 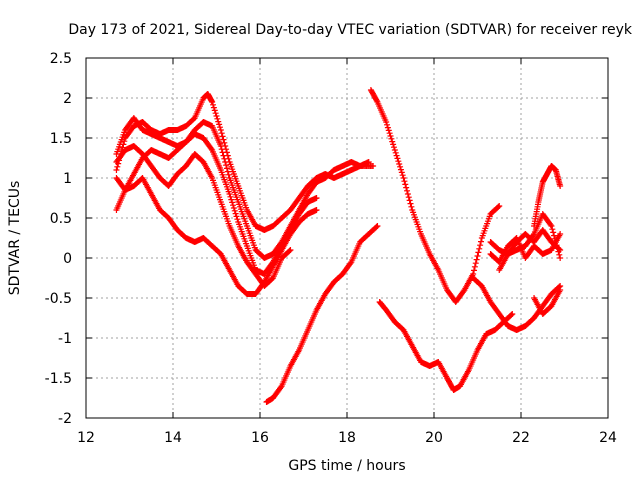 What do you see at coordinates (67, 259) in the screenshot?
I see `y-tick-label: 0` at bounding box center [67, 259].